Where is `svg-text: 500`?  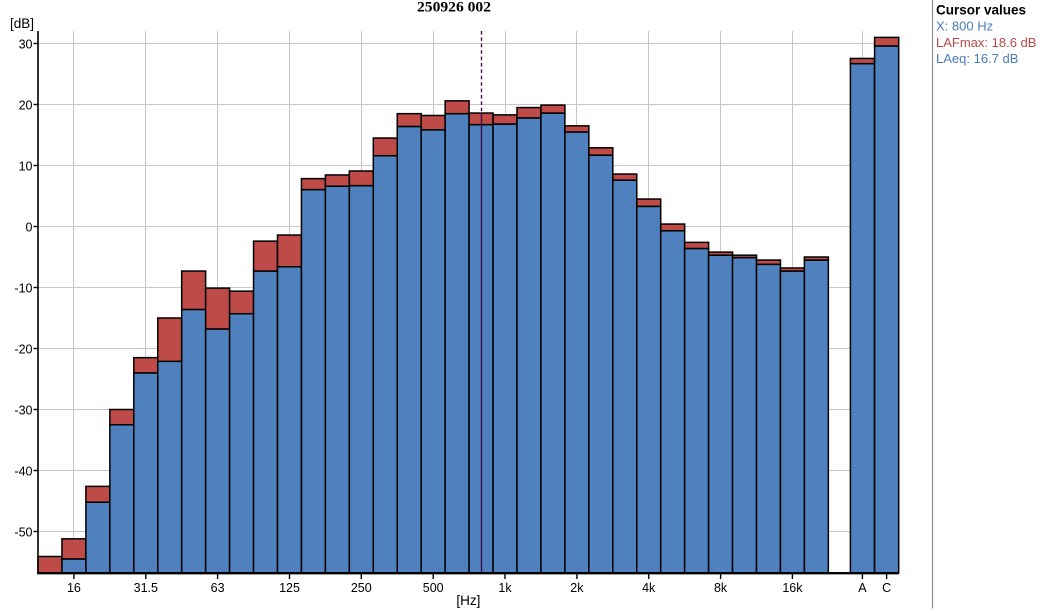
svg-text: 500 is located at coordinates (433, 588).